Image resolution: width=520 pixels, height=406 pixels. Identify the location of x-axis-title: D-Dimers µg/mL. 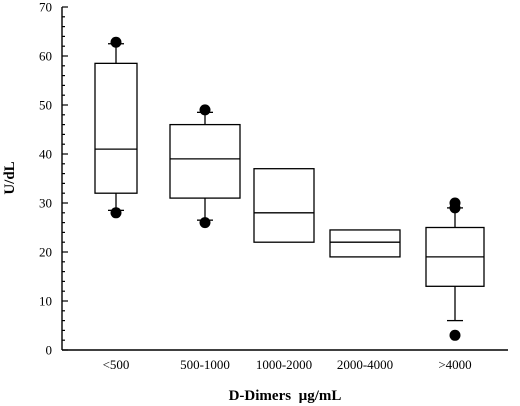
(285, 396).